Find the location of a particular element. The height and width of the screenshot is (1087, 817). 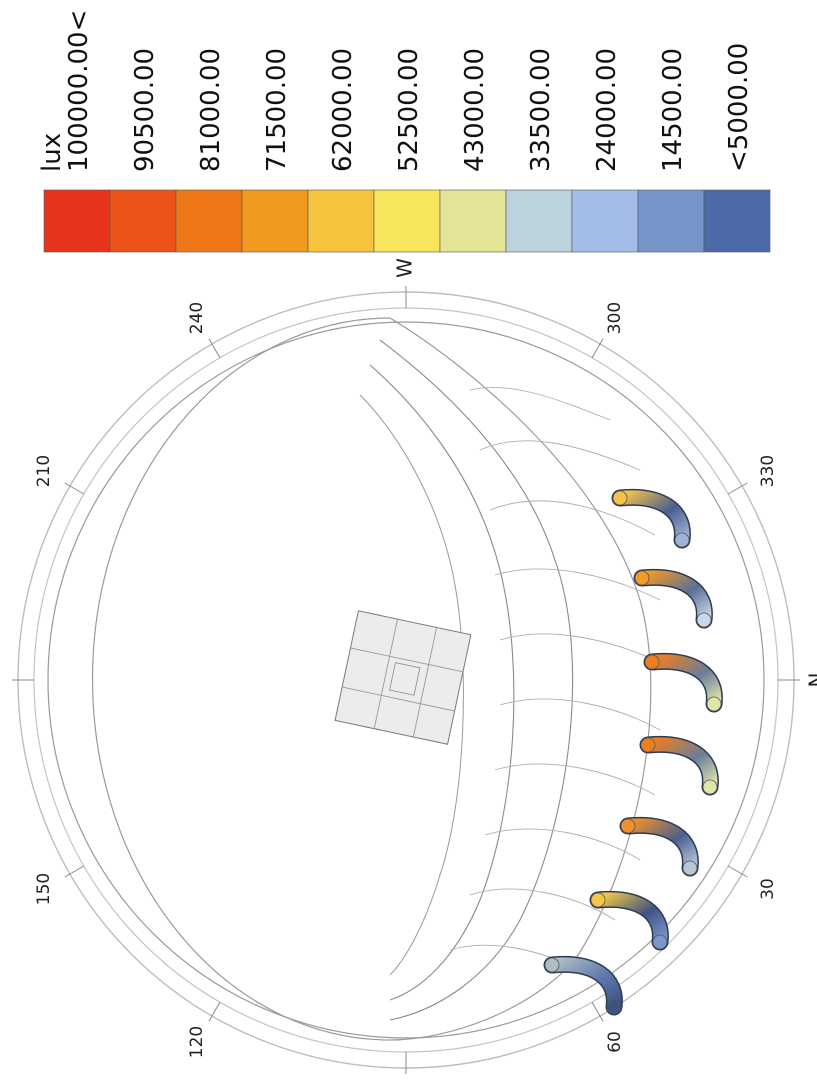

direction-label-e: E is located at coordinates (405, 1086).